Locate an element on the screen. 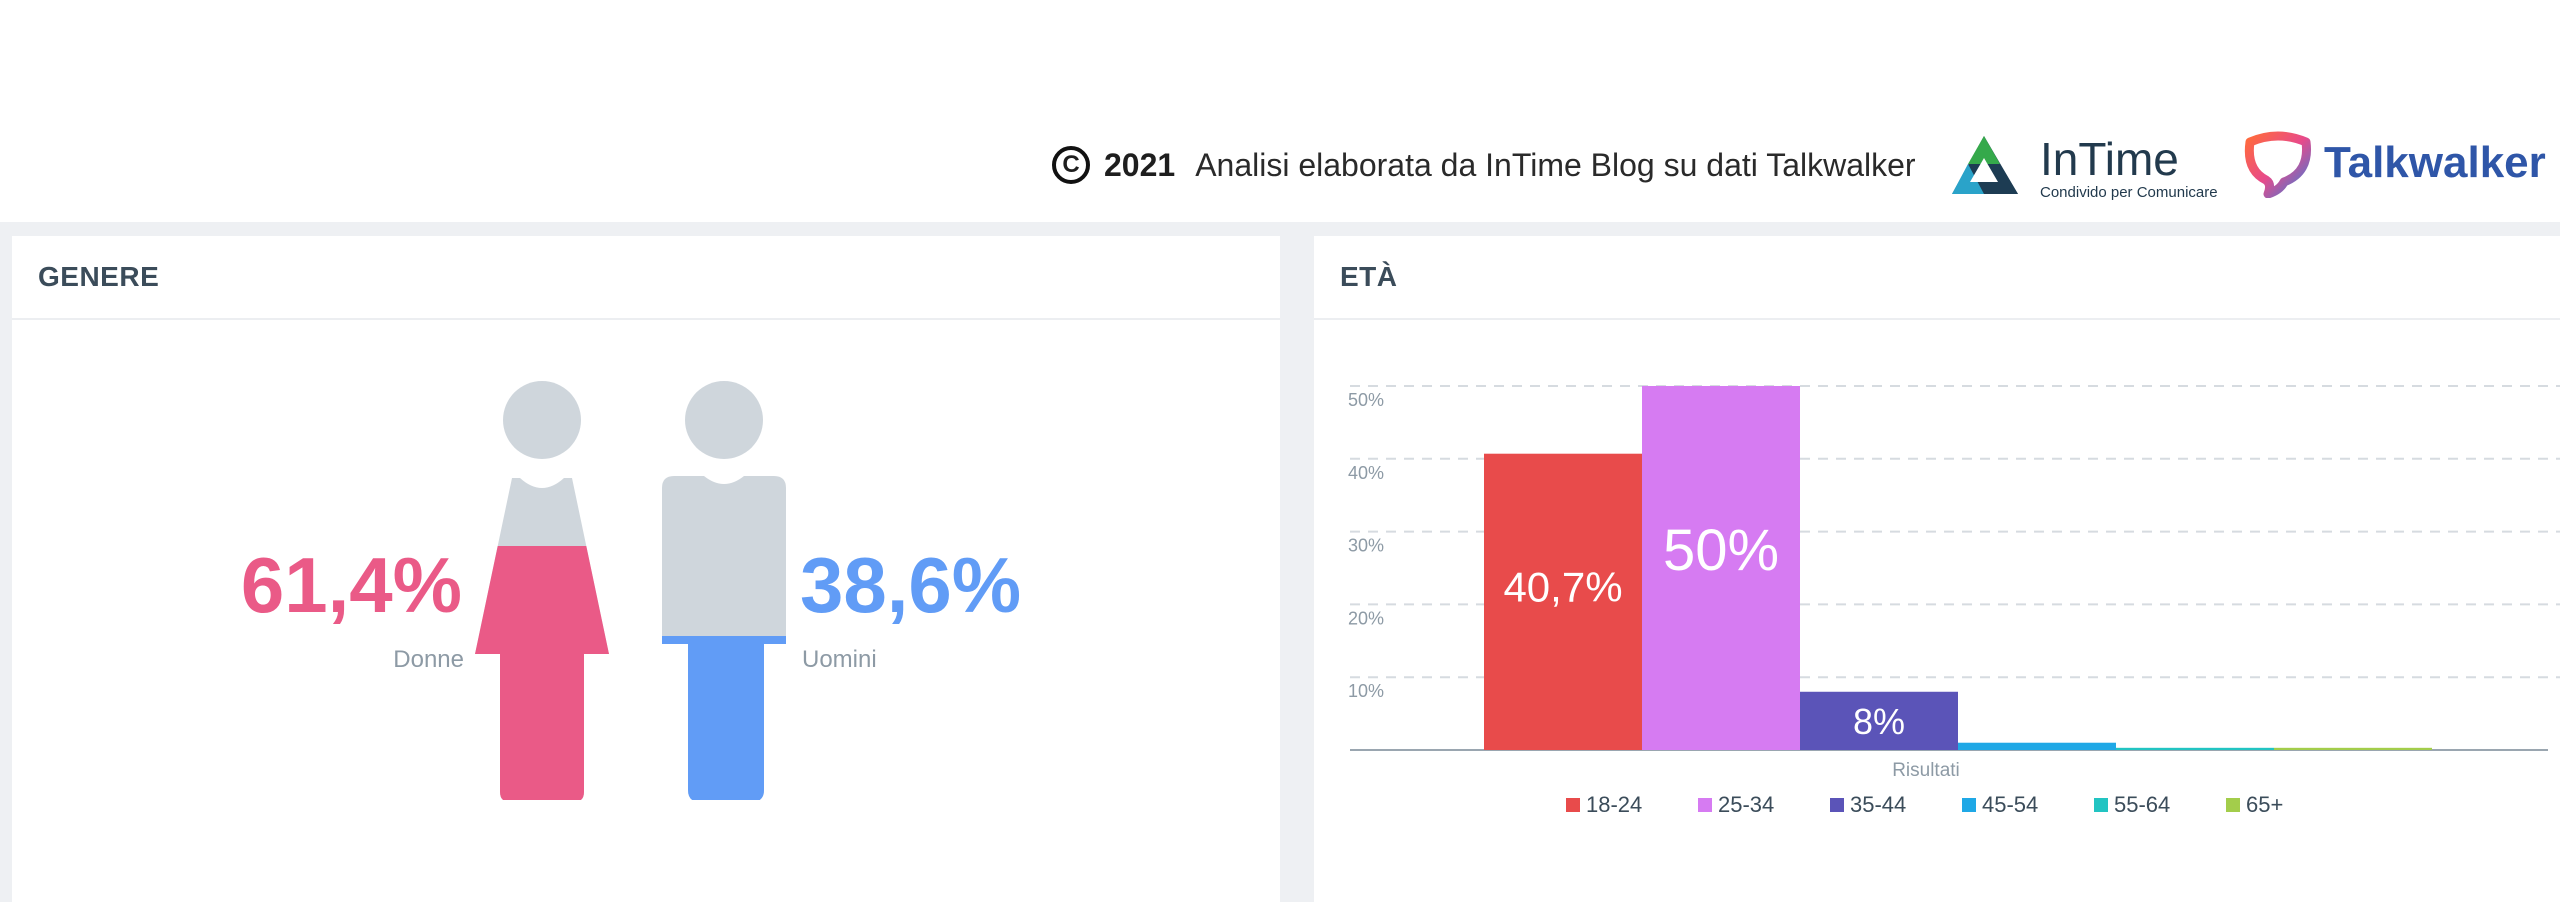 The width and height of the screenshot is (2560, 902). female-percentage: 61,4% is located at coordinates (351, 585).